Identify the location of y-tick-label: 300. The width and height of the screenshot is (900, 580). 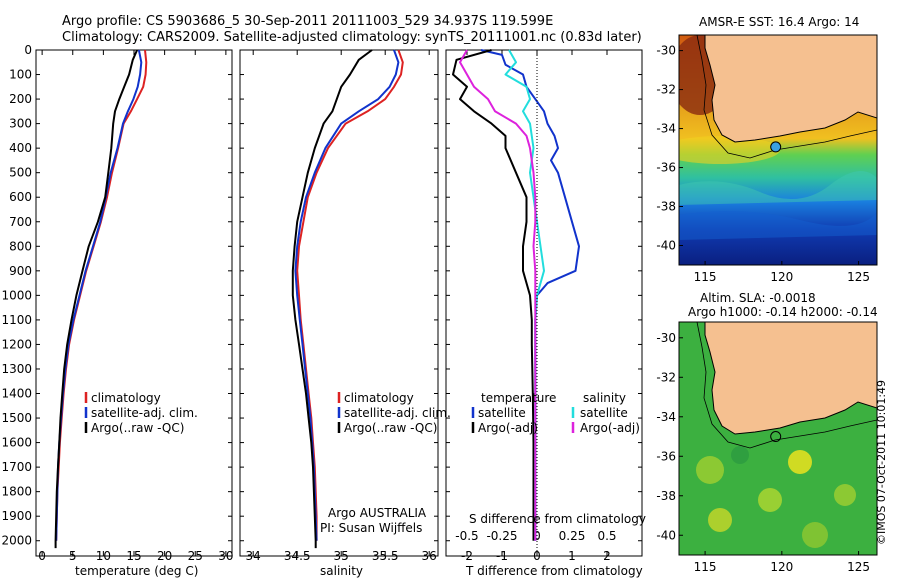
(20, 124).